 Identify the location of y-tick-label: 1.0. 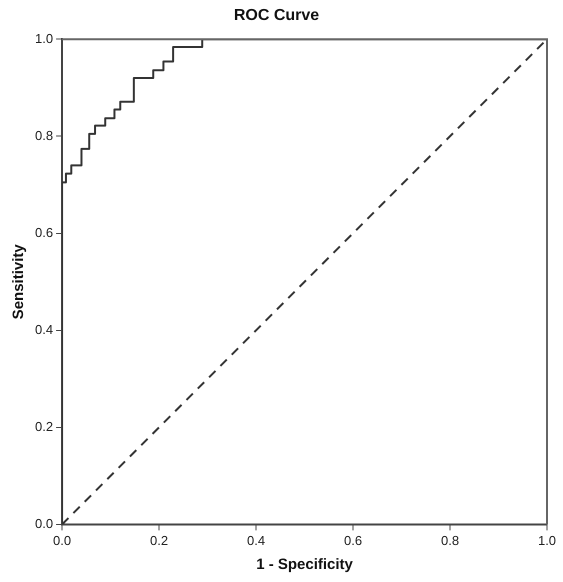
(44, 38).